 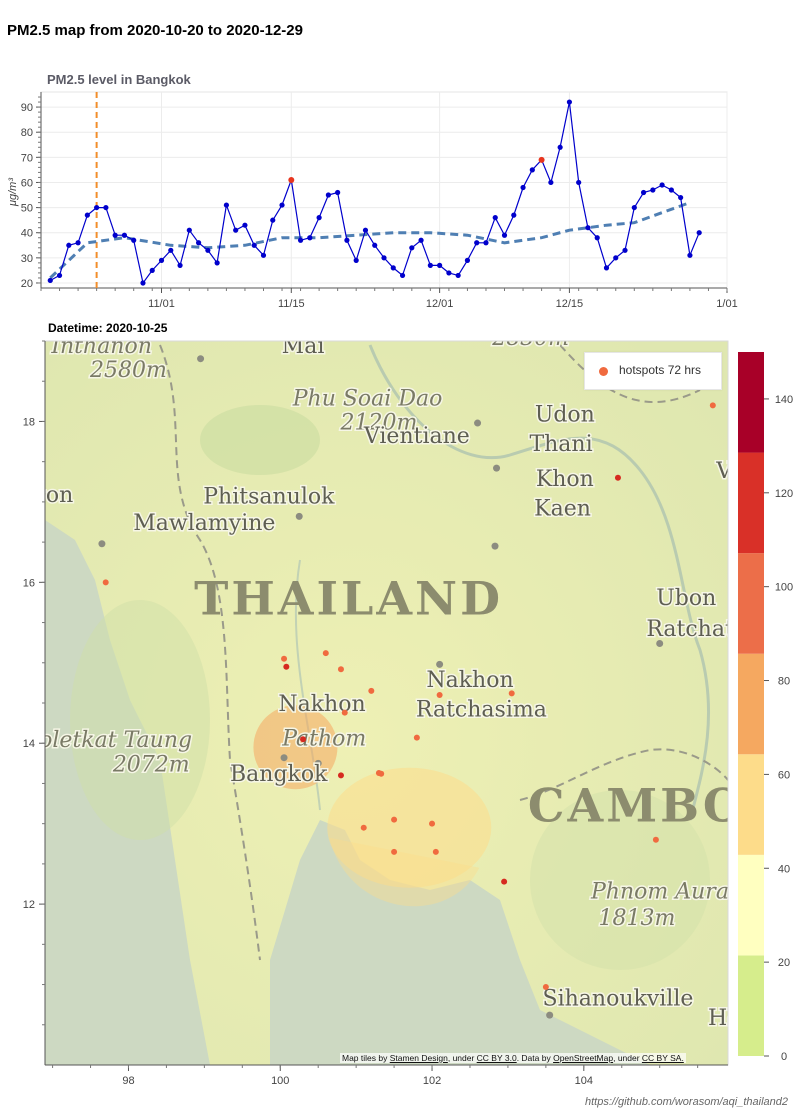 I want to click on attribution-link-stamen: Stamen Design, so click(x=418, y=1058).